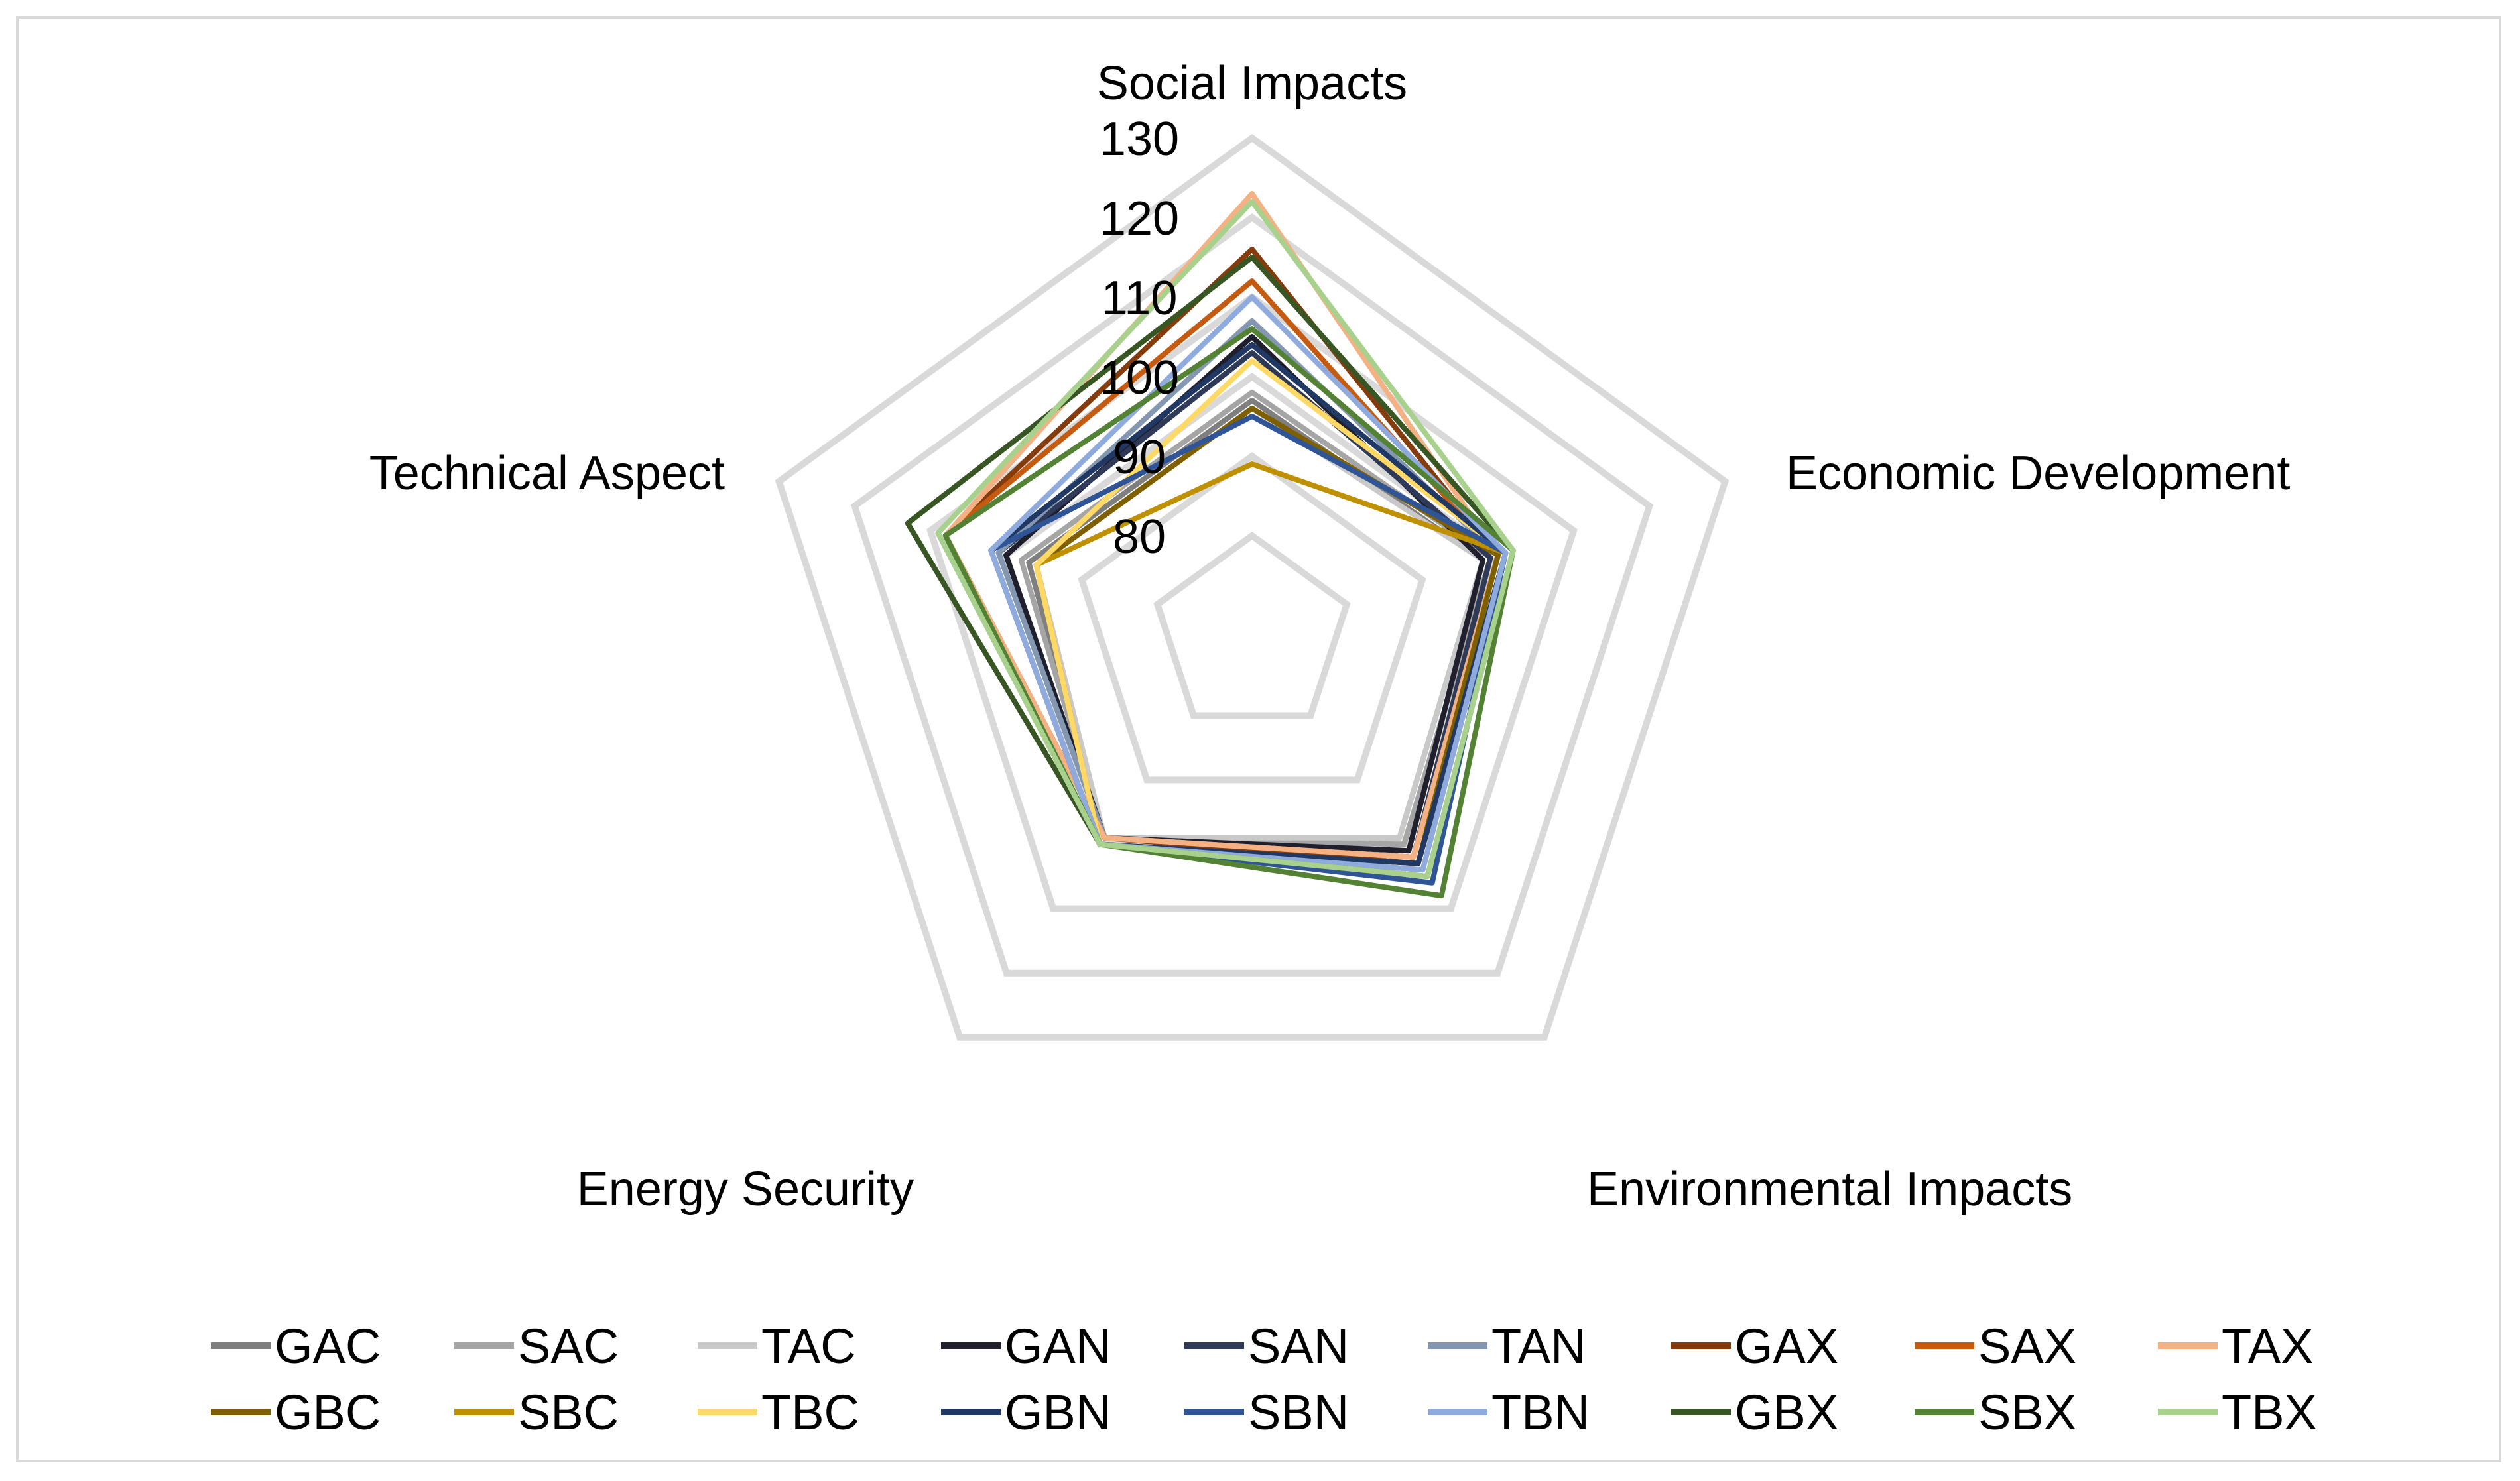  What do you see at coordinates (1298, 1413) in the screenshot?
I see `legend-label-sbn: SBN` at bounding box center [1298, 1413].